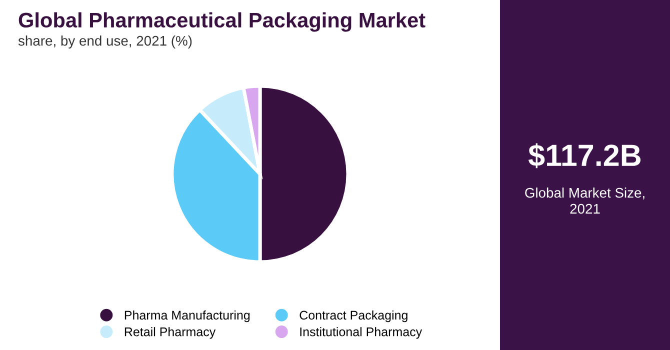 The width and height of the screenshot is (670, 350). What do you see at coordinates (222, 22) in the screenshot?
I see `chart-title: Global Pharmaceutical Packaging Market` at bounding box center [222, 22].